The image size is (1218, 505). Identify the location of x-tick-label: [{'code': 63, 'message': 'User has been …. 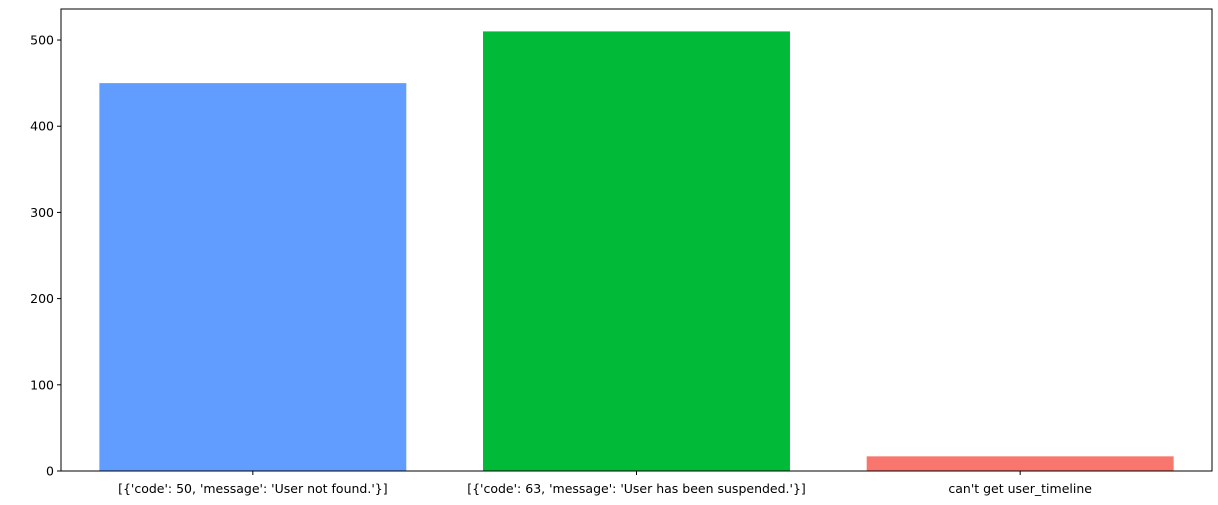
(636, 488).